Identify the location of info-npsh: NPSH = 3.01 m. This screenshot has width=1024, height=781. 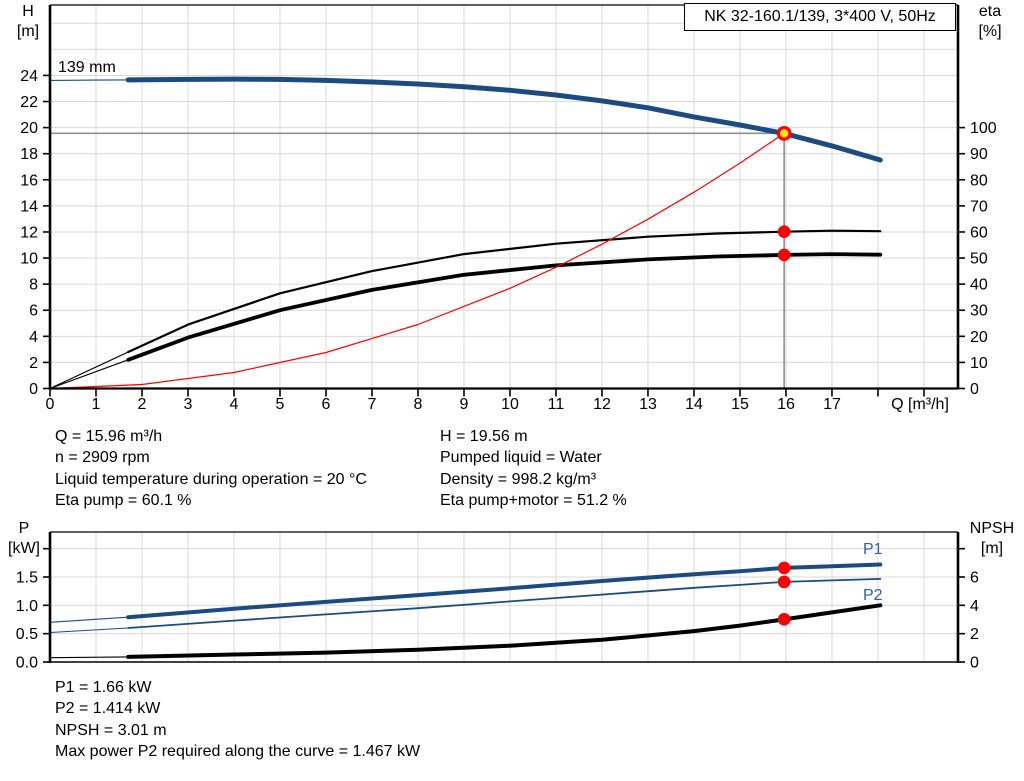
(111, 730).